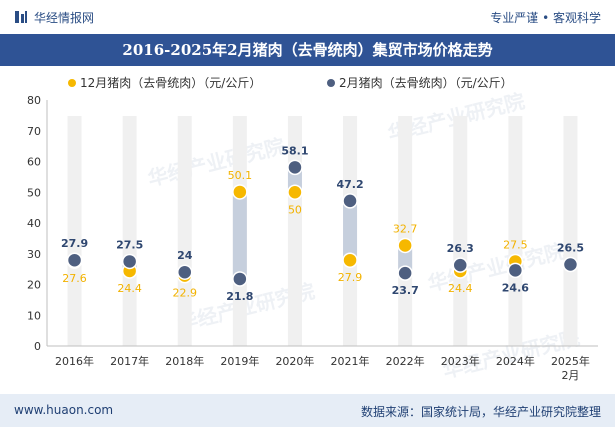 This screenshot has height=427, width=615. I want to click on legend-label-dec: 12月猪肉（去骨统肉）（元/公斤）, so click(170, 83).